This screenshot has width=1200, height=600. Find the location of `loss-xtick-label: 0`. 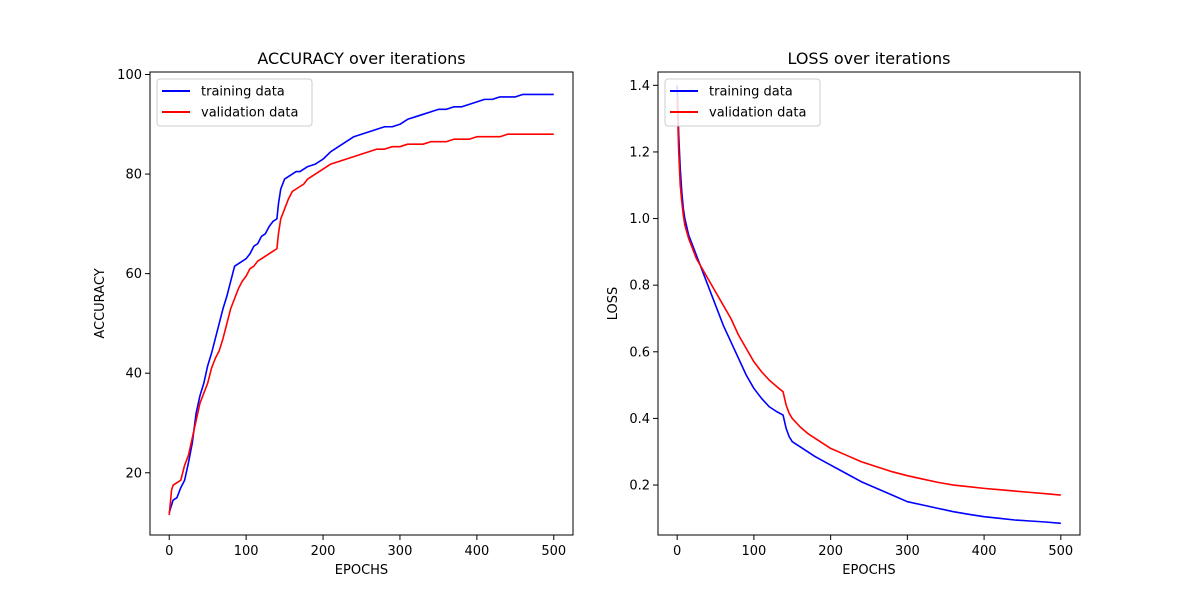

loss-xtick-label: 0 is located at coordinates (677, 551).